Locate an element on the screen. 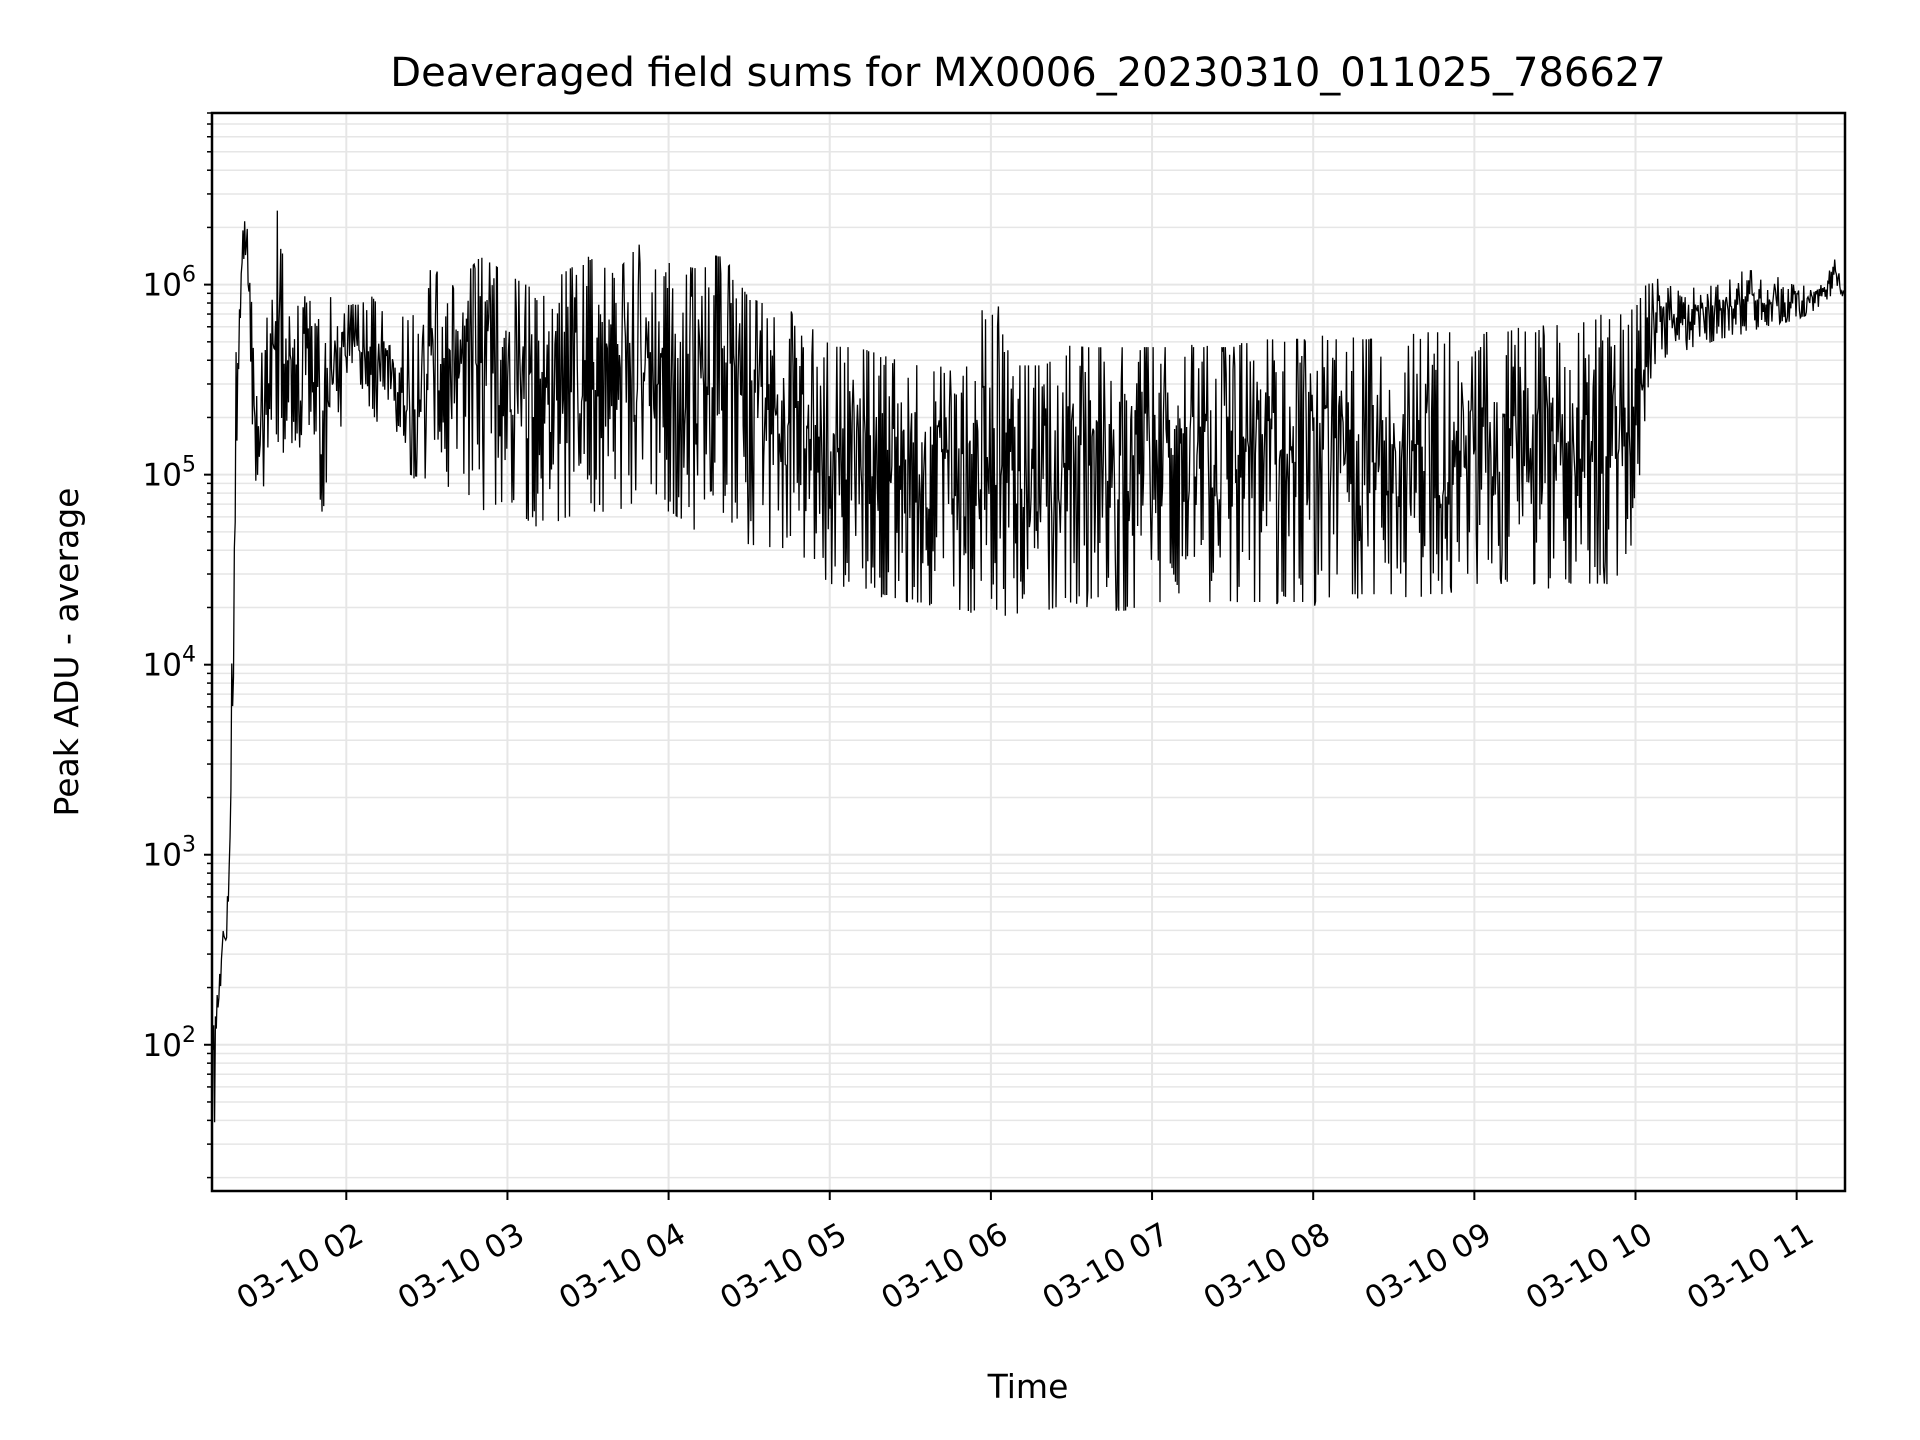 Image resolution: width=1920 pixels, height=1440 pixels. y-tick-label: 10⁴ is located at coordinates (169, 663).